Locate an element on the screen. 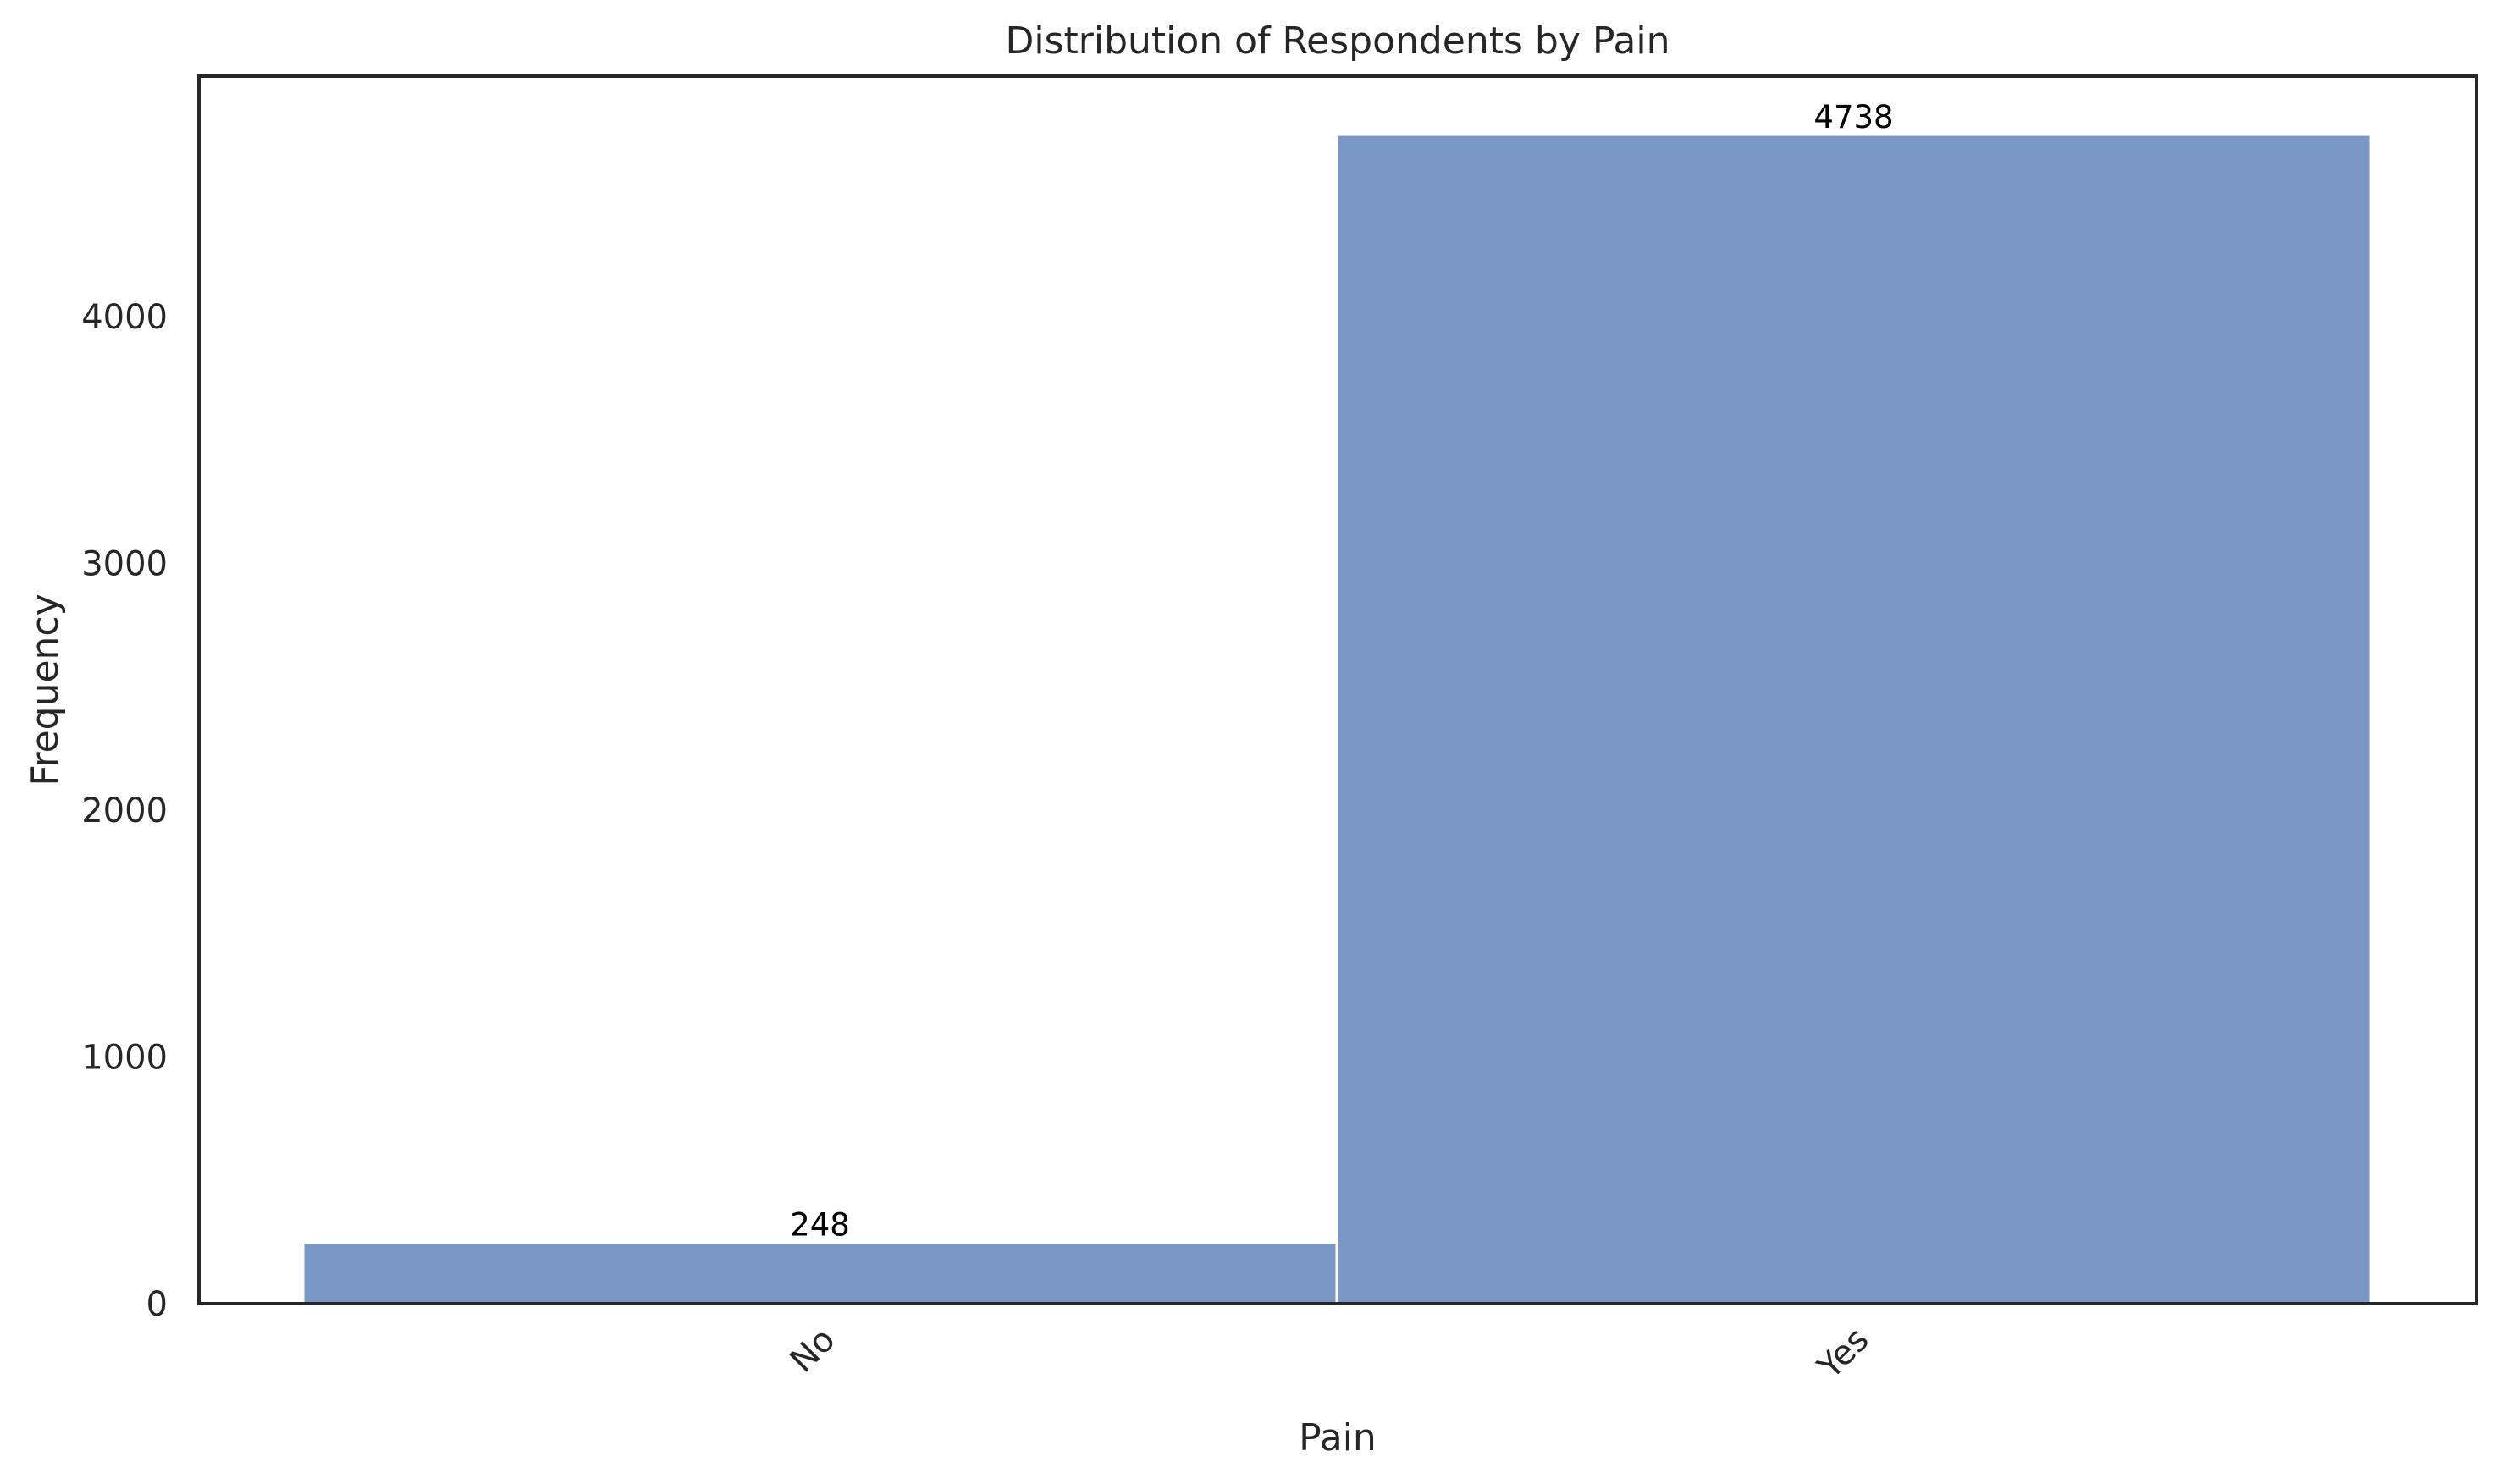 The height and width of the screenshot is (1484, 2500). y-axis-ticks: 0 1000 2000 3000 4000 is located at coordinates (125, 811).